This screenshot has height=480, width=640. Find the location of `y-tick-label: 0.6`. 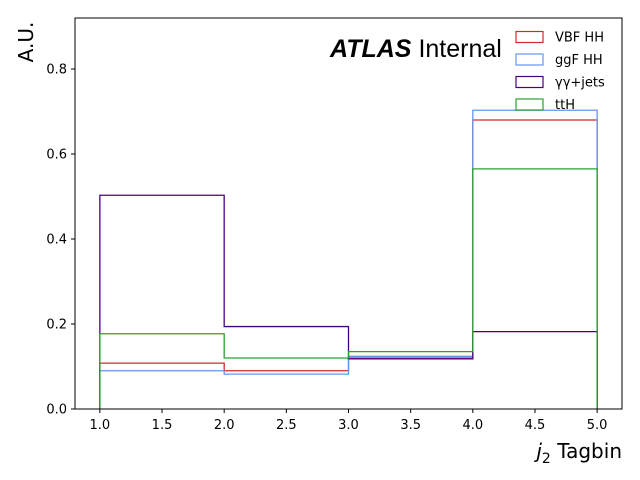

y-tick-label: 0.6 is located at coordinates (56, 155).